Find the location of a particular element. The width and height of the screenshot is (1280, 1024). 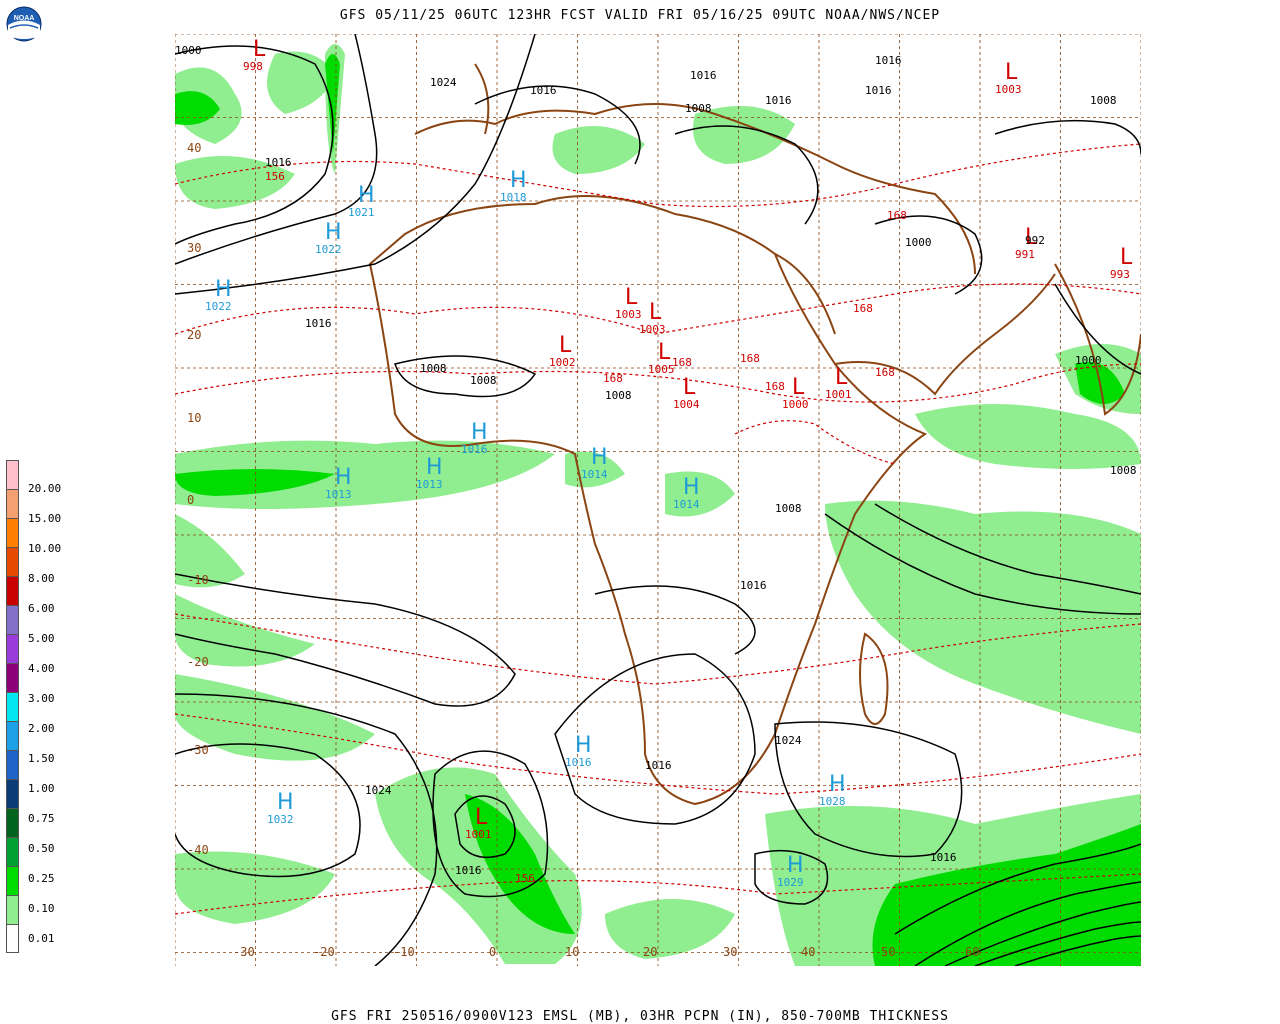

lon-label: -10 is located at coordinates (404, 952).